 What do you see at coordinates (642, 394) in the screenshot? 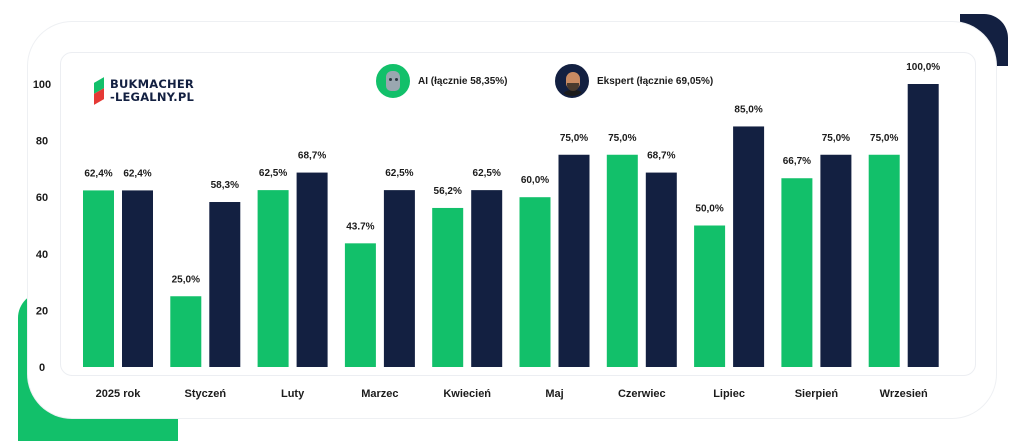
I see `x-tick-label: Czerwiec` at bounding box center [642, 394].